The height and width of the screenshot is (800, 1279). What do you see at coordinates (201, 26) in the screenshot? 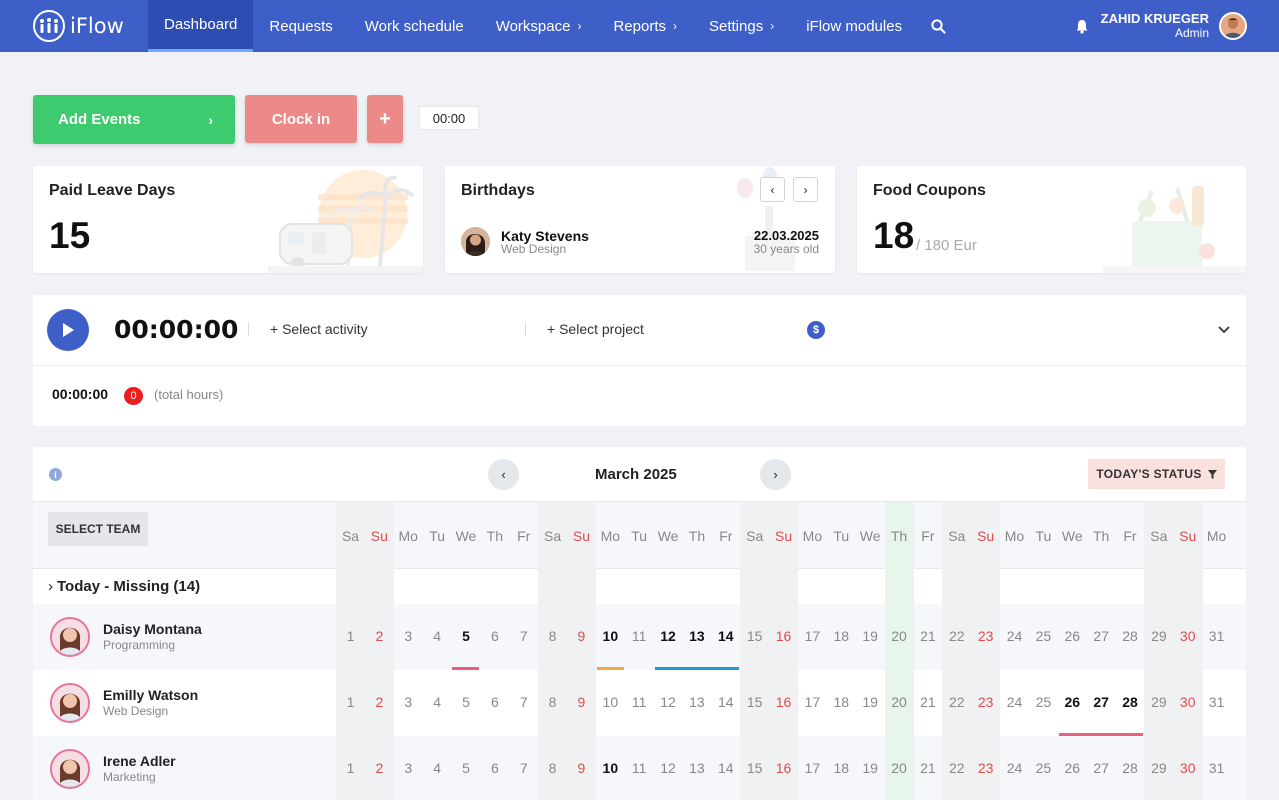
I see `nav-item-dashboard: Dashboard` at bounding box center [201, 26].